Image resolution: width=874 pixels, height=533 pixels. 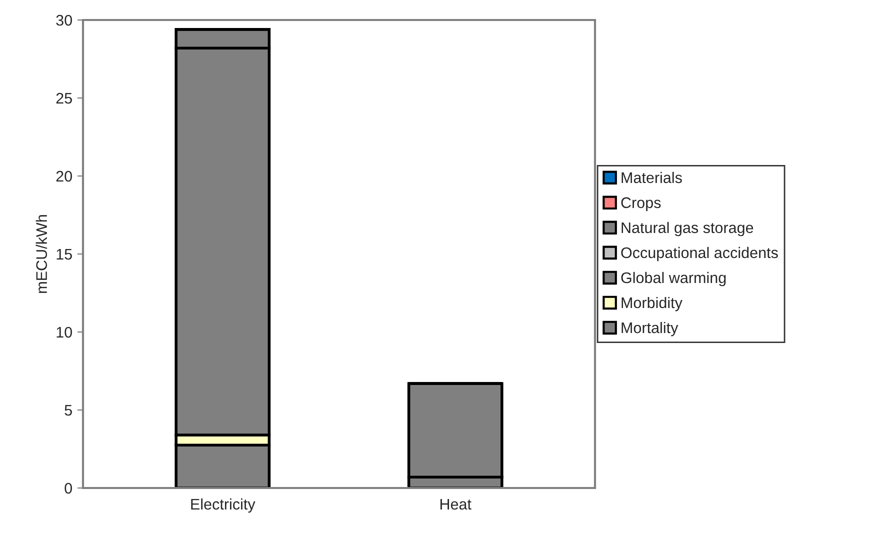 What do you see at coordinates (673, 279) in the screenshot?
I see `legend-label: Global warming` at bounding box center [673, 279].